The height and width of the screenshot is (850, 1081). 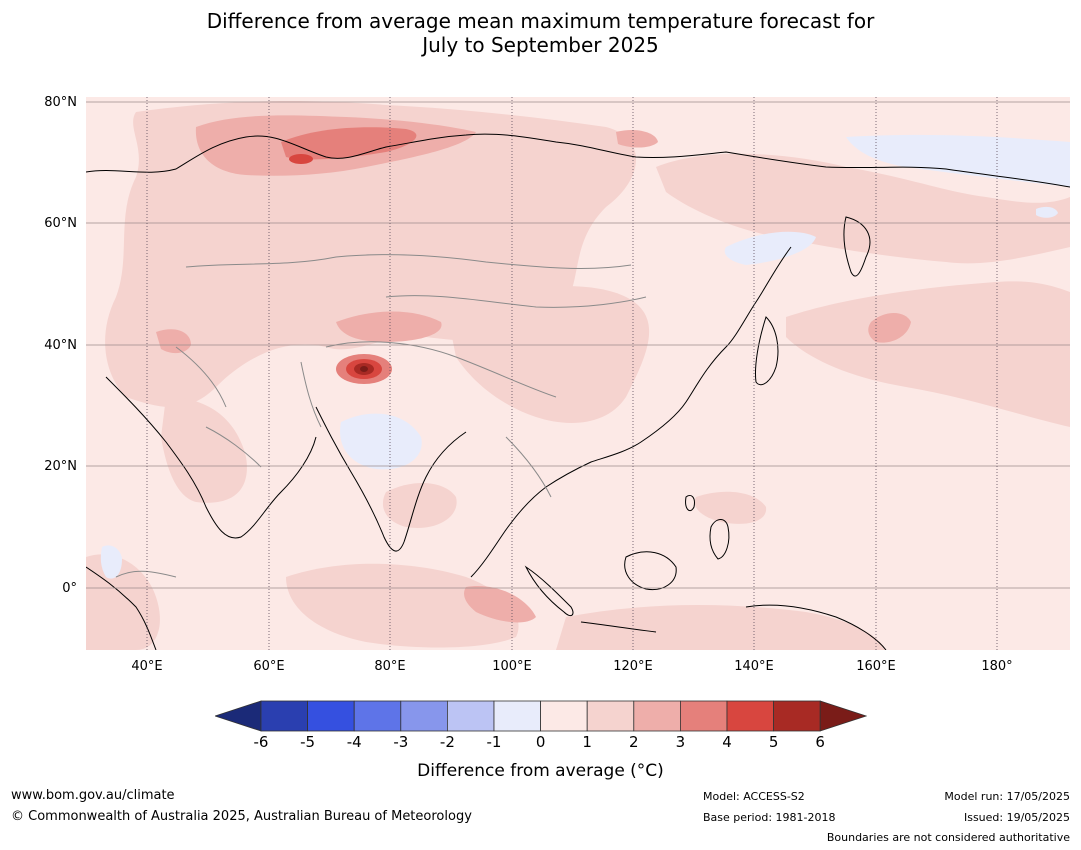 What do you see at coordinates (500, 604) in the screenshot?
I see `anomaly-java-sea-region` at bounding box center [500, 604].